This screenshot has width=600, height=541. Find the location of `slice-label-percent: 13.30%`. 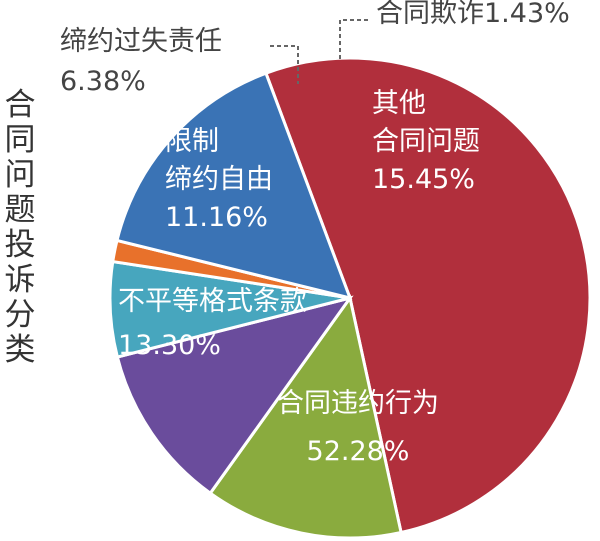

slice-label-percent: 13.30% is located at coordinates (169, 345).